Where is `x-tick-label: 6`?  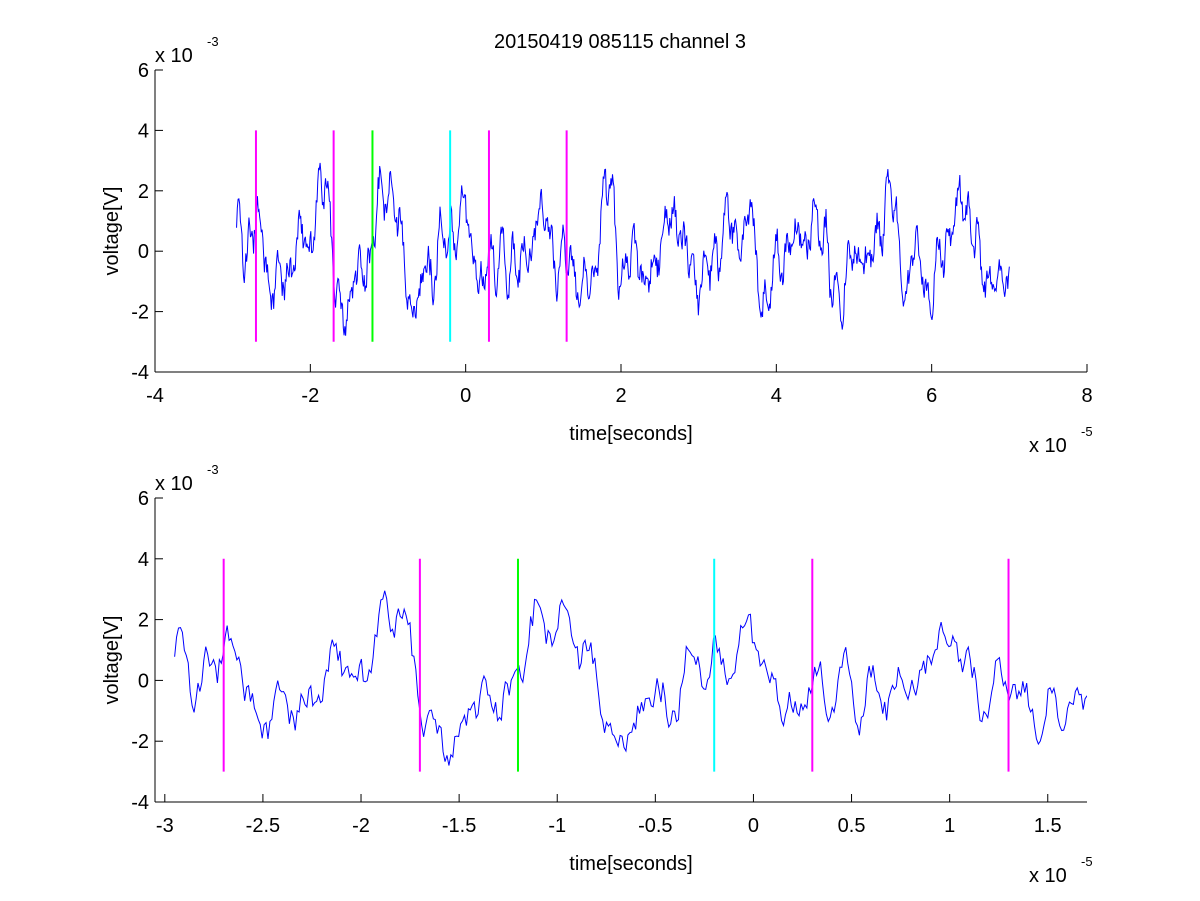
x-tick-label: 6 is located at coordinates (931, 396).